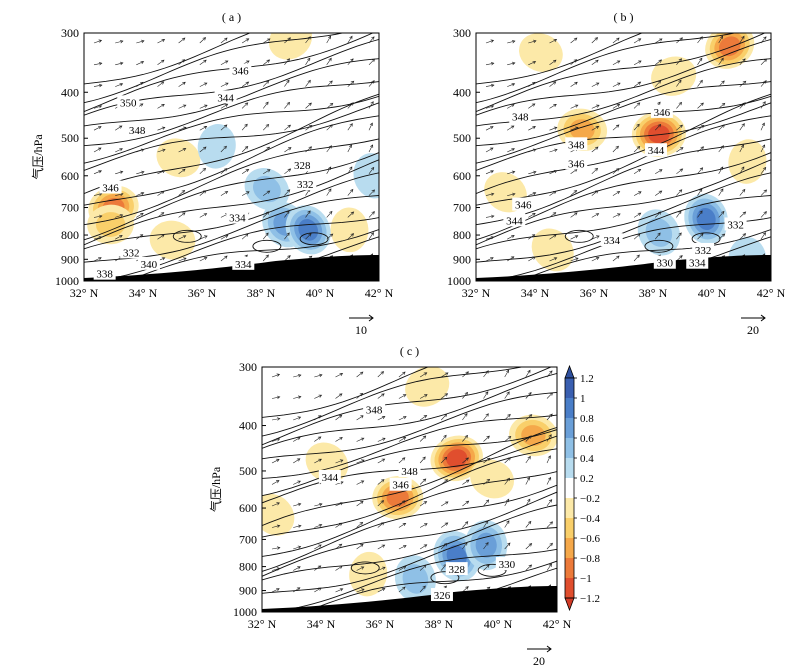  Describe the element at coordinates (225, 98) in the screenshot. I see `contour-label: 344` at that location.